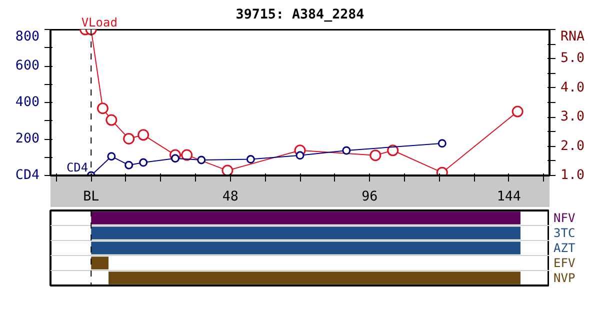  I want to click on y-tick-label: 200, so click(27, 139).